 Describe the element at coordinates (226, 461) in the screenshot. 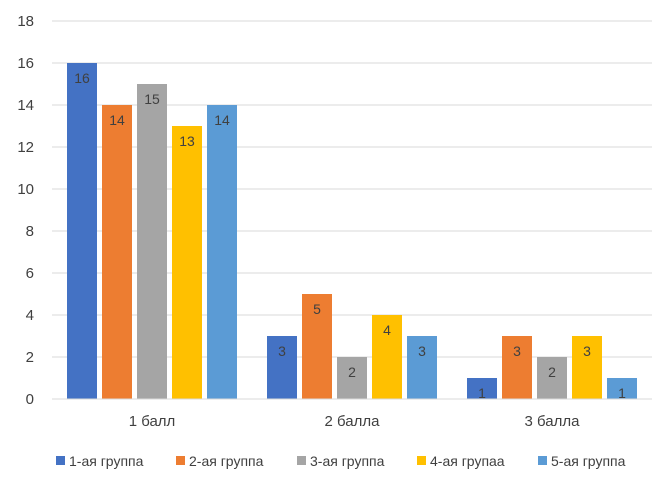

I see `legend-label: 2-ая группа` at that location.